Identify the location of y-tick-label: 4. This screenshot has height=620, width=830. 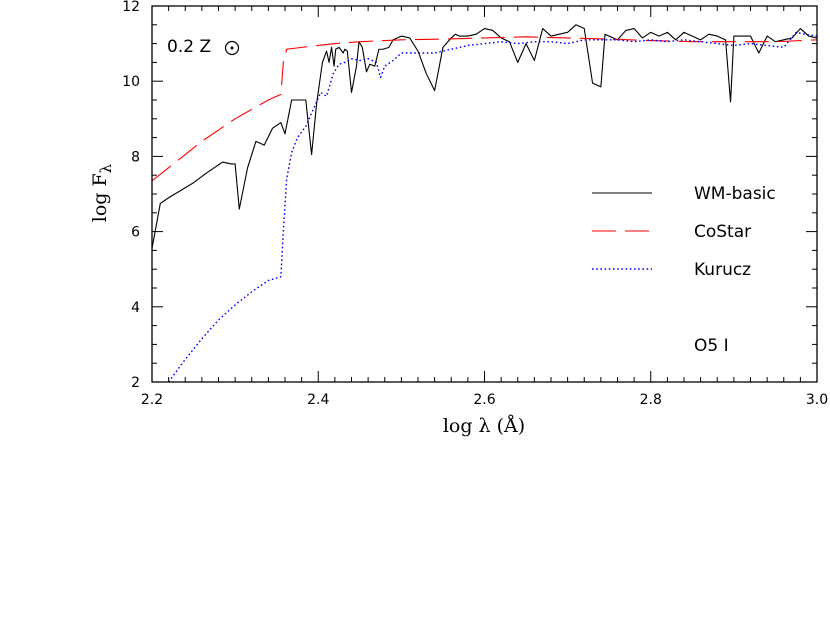
(135, 308).